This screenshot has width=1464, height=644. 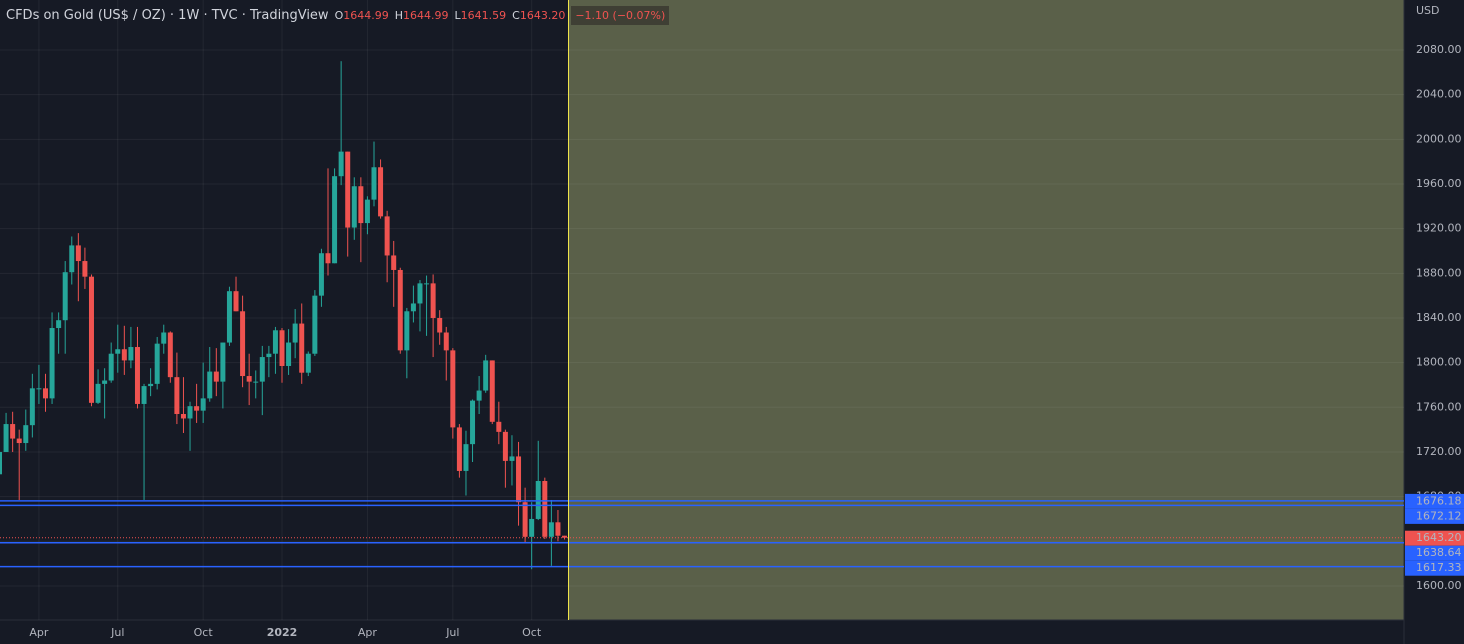 What do you see at coordinates (1439, 317) in the screenshot?
I see `y-tick-label: 1840.00` at bounding box center [1439, 317].